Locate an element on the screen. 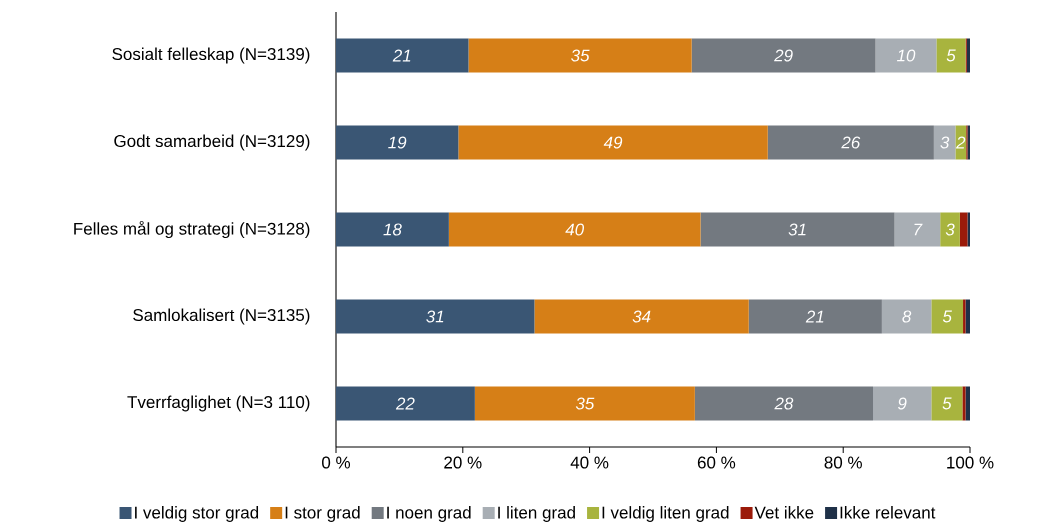 This screenshot has height=526, width=1057. data-label: 9 is located at coordinates (902, 403).